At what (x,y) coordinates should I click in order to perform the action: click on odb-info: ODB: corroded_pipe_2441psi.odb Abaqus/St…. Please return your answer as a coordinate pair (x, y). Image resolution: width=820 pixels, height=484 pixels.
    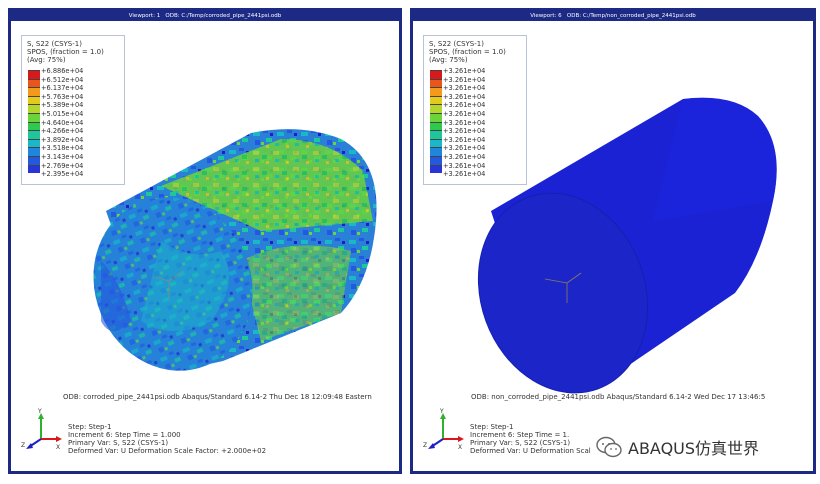
    Looking at the image, I should click on (217, 397).